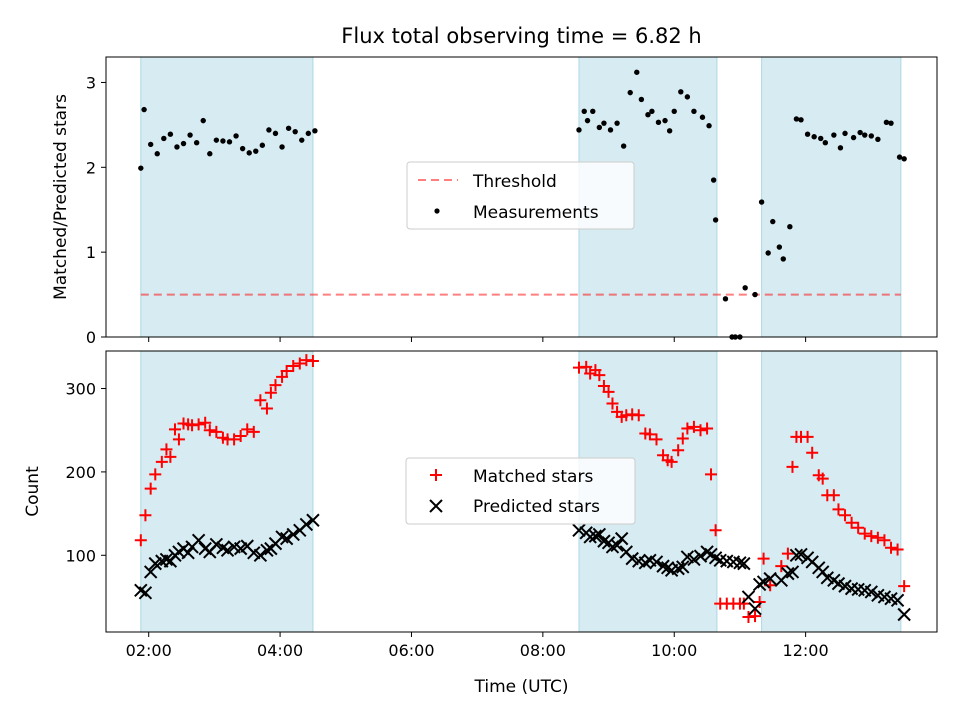 Image resolution: width=960 pixels, height=720 pixels. Describe the element at coordinates (96, 210) in the screenshot. I see `top-y-ticks: 0 1 2 3` at that location.